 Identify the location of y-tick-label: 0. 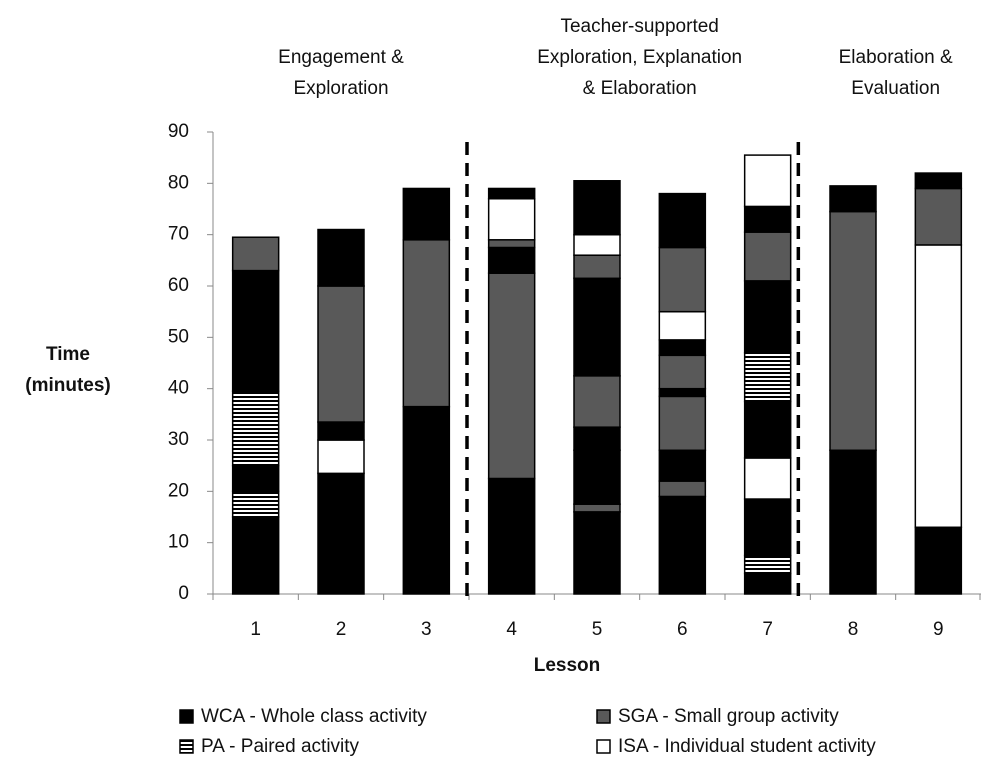
(183, 593).